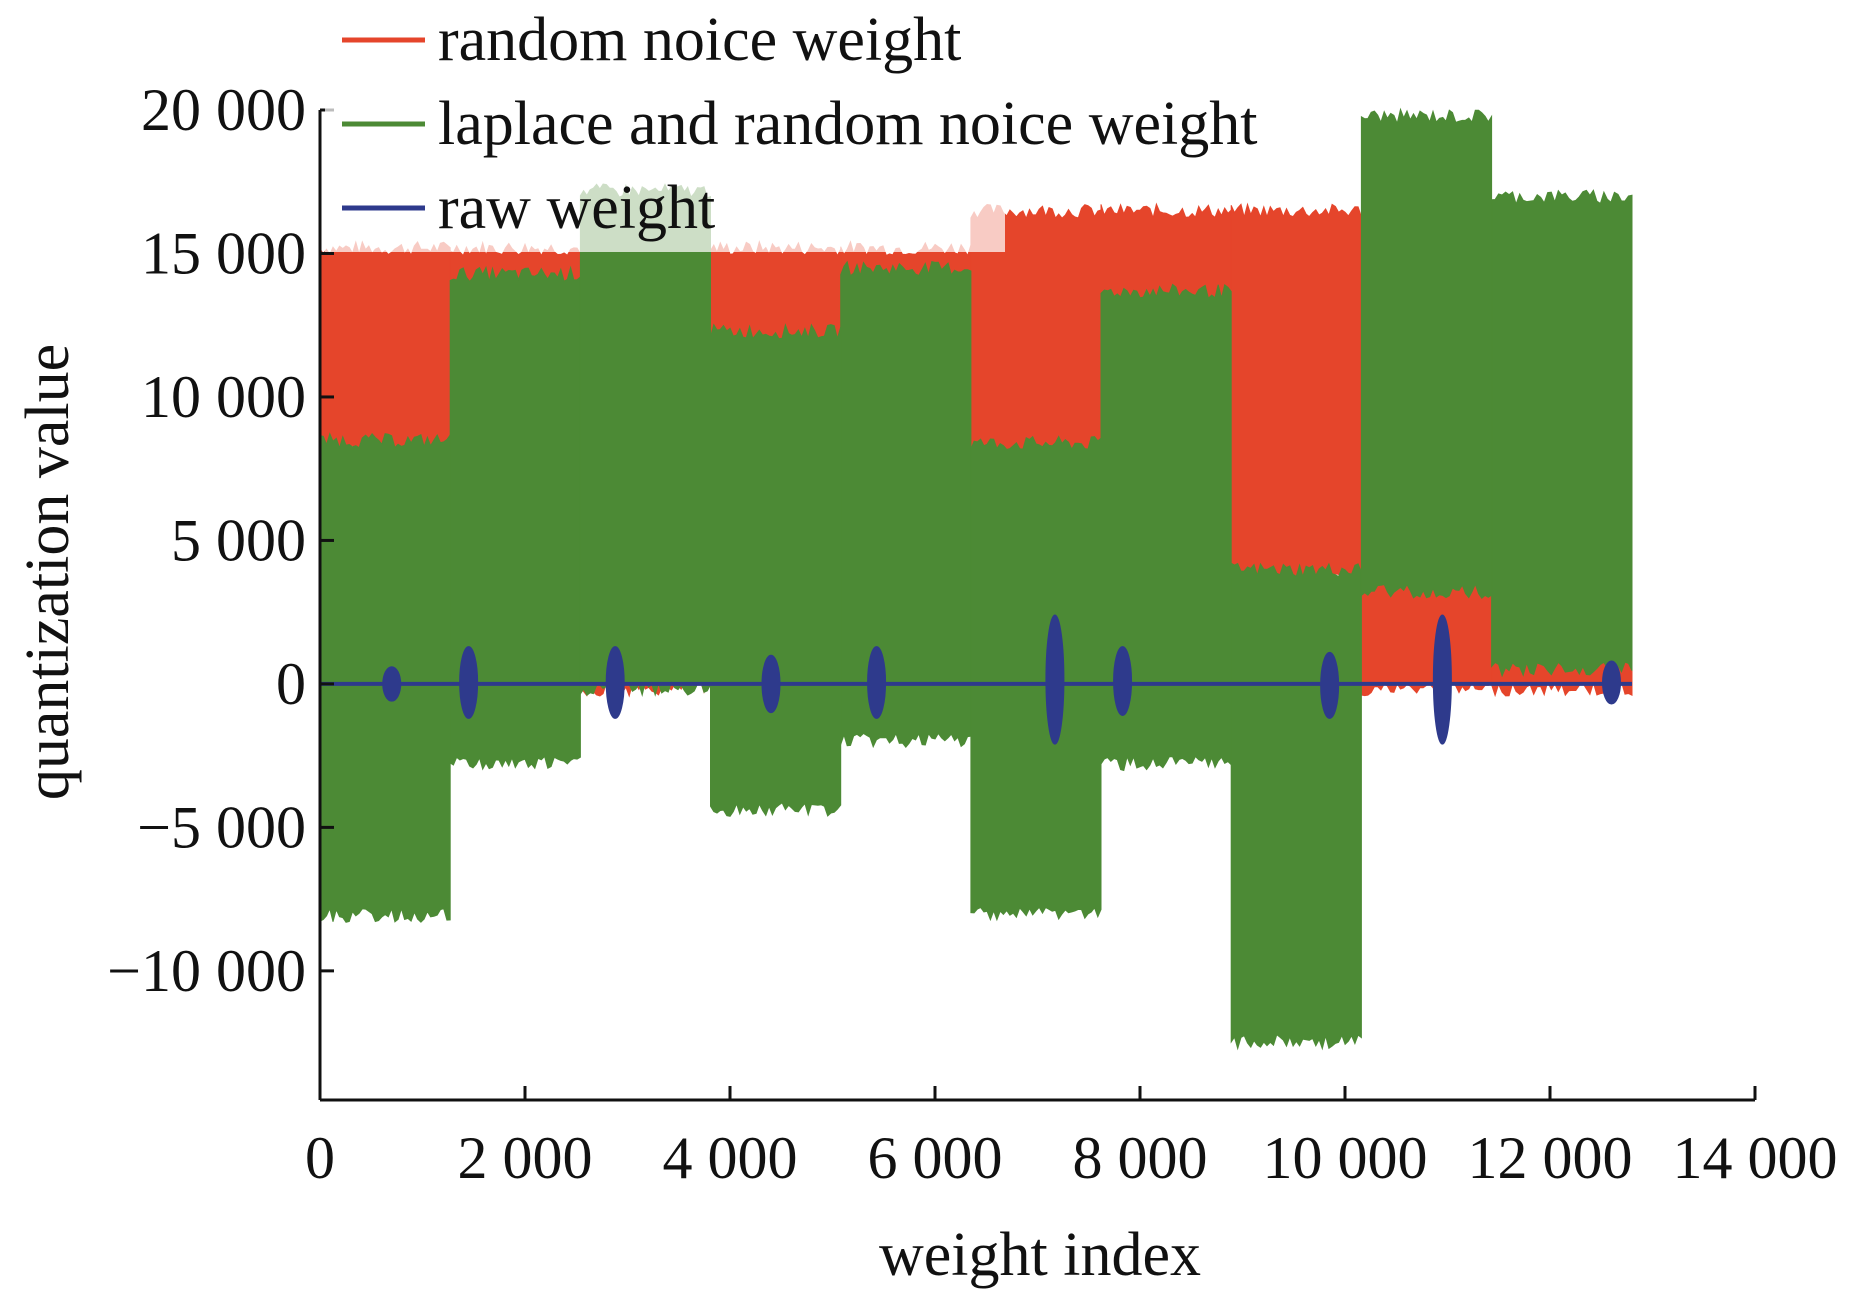  Describe the element at coordinates (206, 971) in the screenshot. I see `y-tick-label-0: −10 000` at that location.